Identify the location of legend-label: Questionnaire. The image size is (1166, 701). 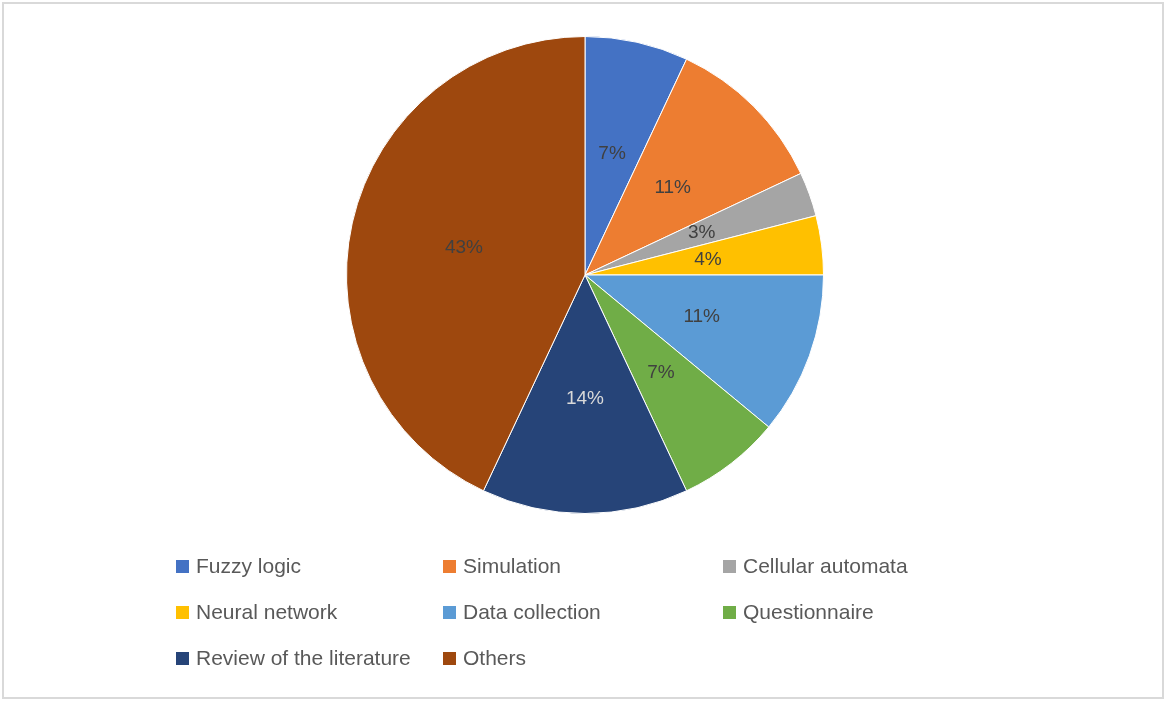
(808, 612).